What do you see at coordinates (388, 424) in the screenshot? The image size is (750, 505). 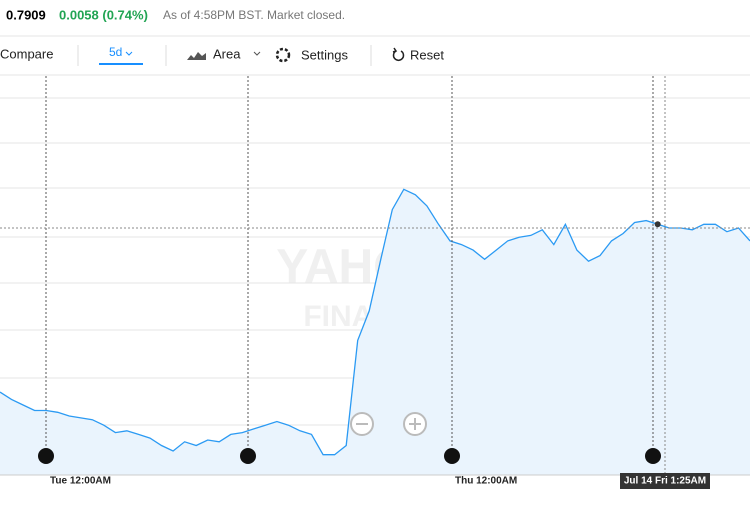 I see `zoom-controls` at bounding box center [388, 424].